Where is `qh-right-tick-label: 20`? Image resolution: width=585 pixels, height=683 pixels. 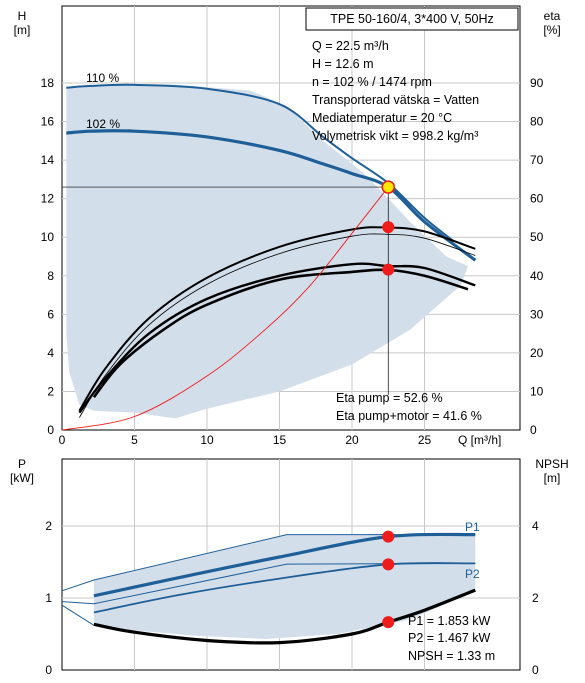 qh-right-tick-label: 20 is located at coordinates (537, 353).